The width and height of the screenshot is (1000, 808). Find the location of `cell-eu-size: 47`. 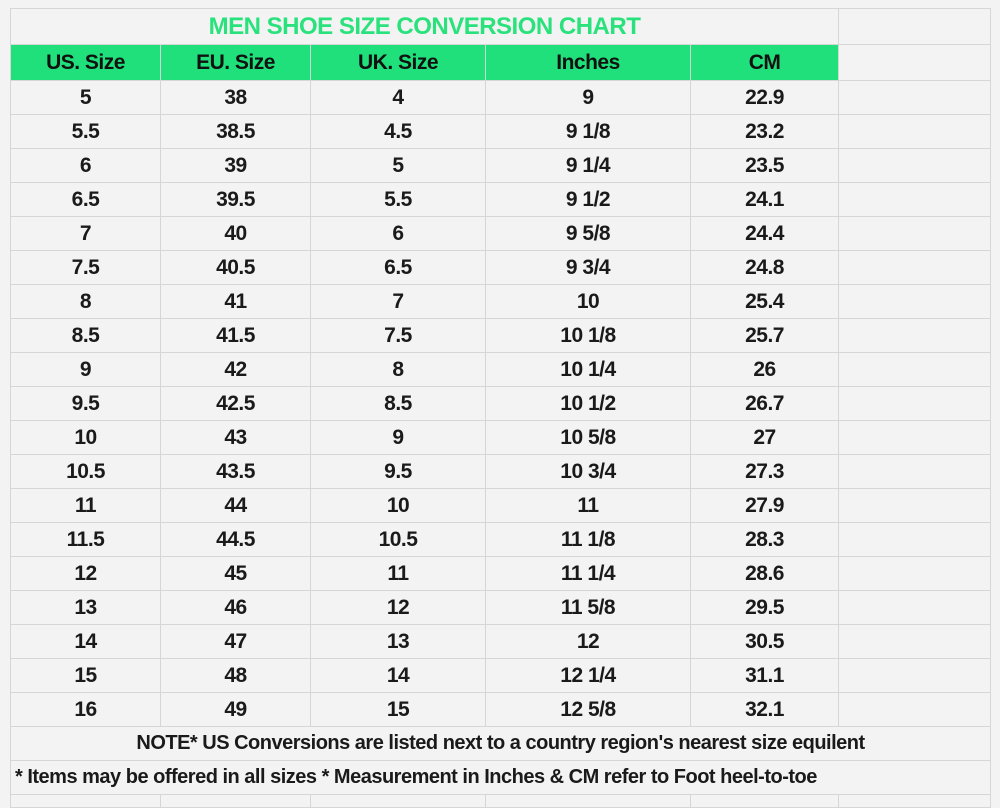

cell-eu-size: 47 is located at coordinates (235, 641).